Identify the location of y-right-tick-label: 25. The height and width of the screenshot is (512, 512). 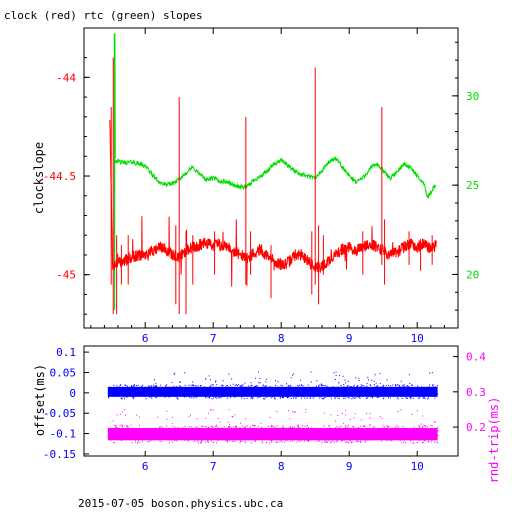
(472, 185).